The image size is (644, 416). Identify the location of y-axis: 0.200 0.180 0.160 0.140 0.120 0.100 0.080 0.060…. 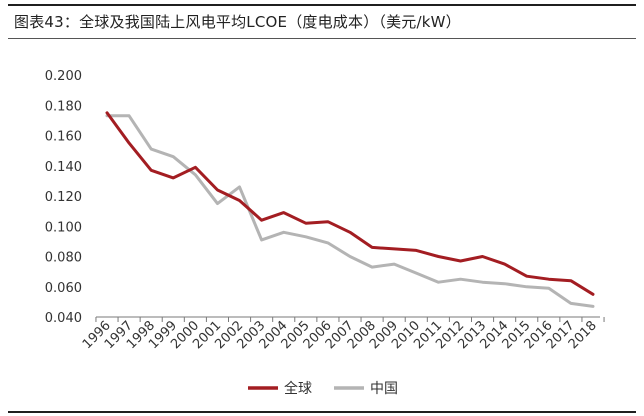
(63, 197).